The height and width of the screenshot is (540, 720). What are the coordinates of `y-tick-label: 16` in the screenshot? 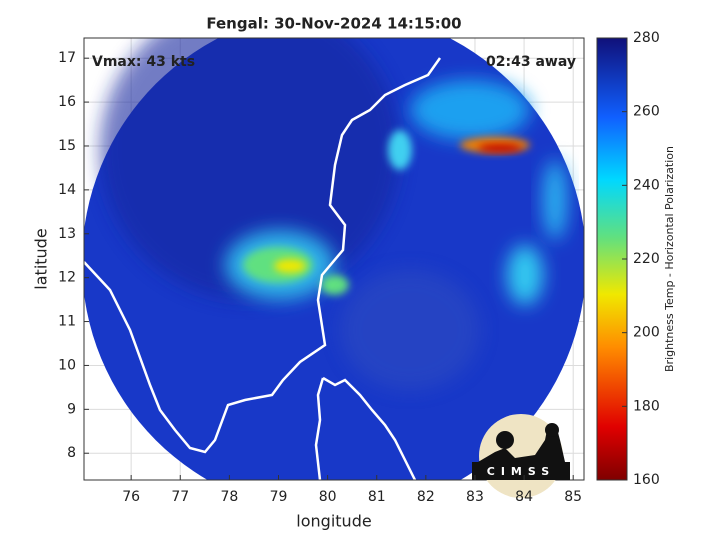 It's located at (67, 102).